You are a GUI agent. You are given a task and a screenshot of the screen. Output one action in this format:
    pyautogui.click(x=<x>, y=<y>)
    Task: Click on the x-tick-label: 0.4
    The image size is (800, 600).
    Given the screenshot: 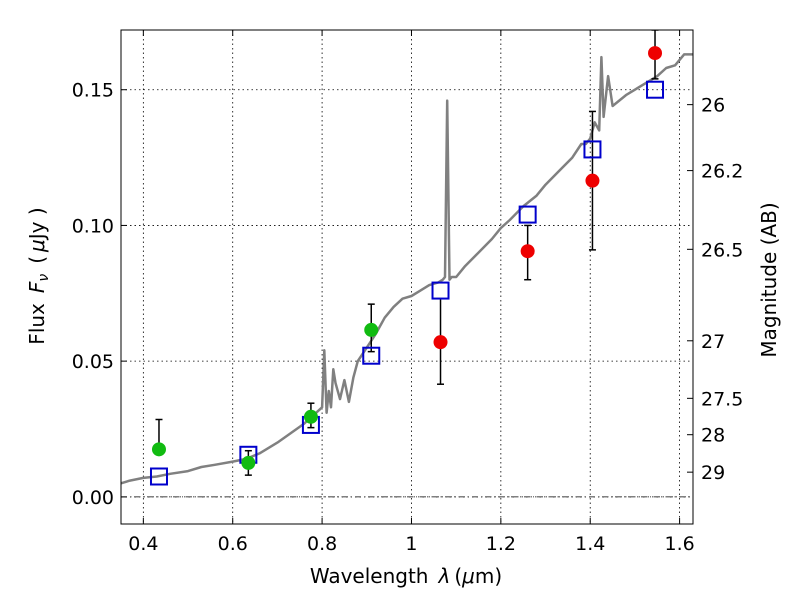 What is the action you would take?
    pyautogui.click(x=143, y=544)
    